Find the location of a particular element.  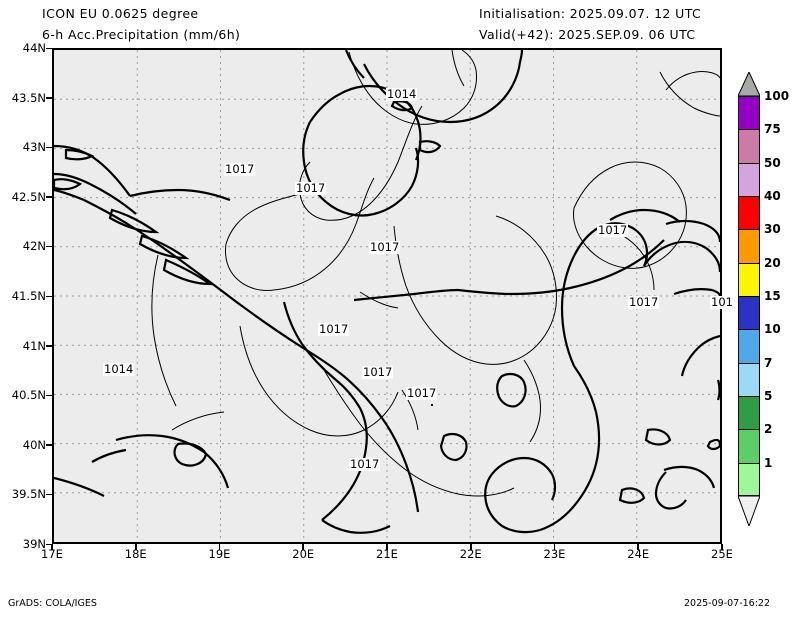

y-axis-tick-label: 43N is located at coordinates (34, 147).